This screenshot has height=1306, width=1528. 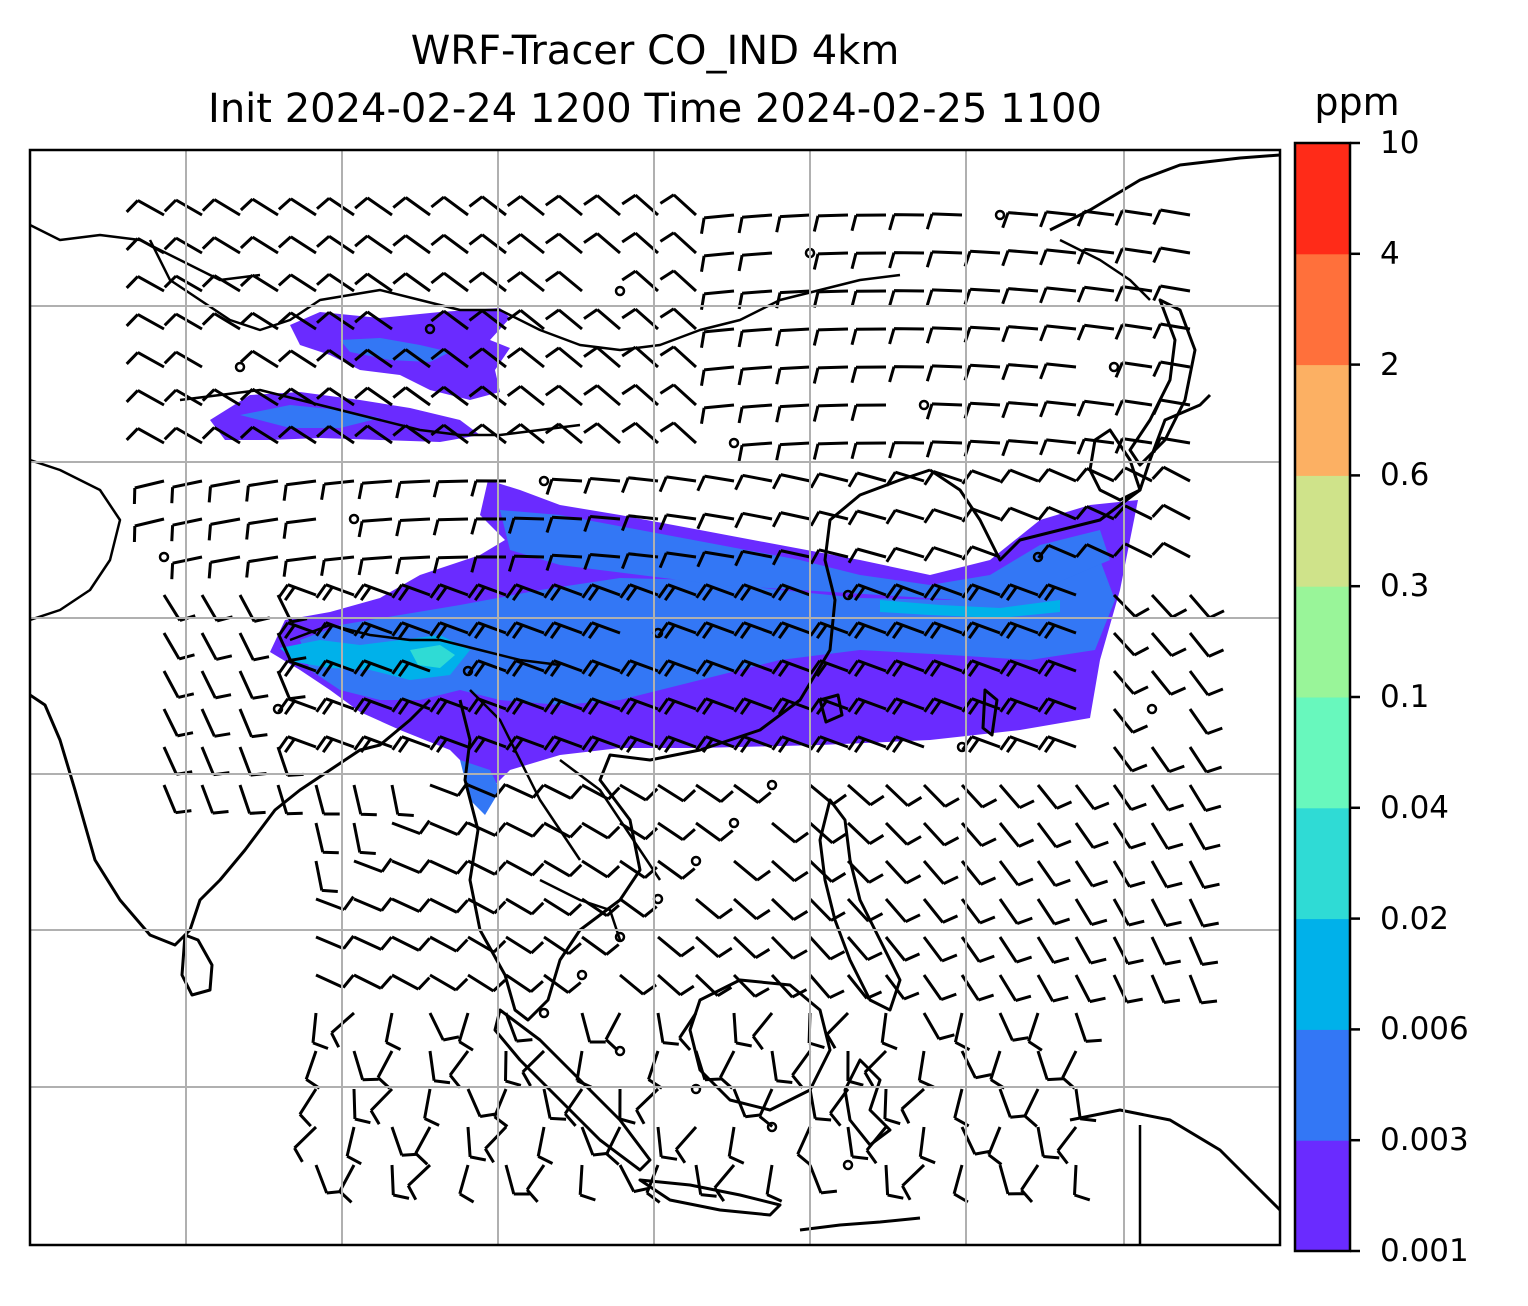 What do you see at coordinates (1424, 1251) in the screenshot?
I see `colorbar-tick-label: 0.001` at bounding box center [1424, 1251].